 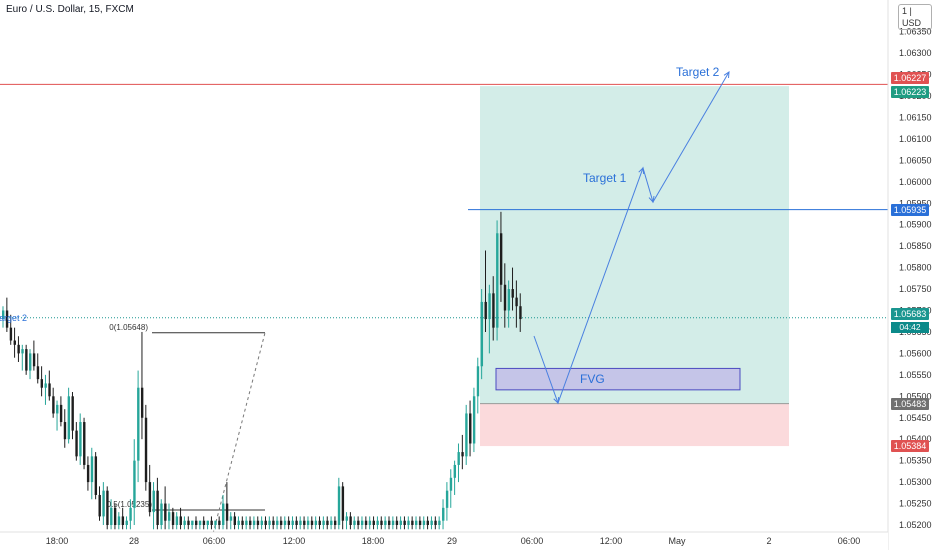 I want to click on x-tick-label: 29, so click(x=452, y=541).